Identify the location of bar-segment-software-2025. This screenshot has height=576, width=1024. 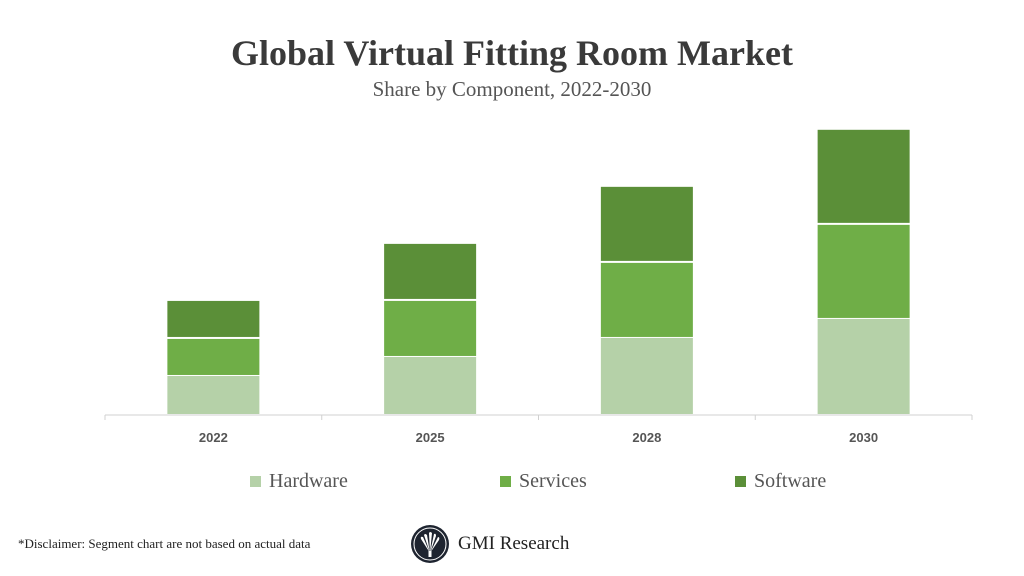
(430, 271).